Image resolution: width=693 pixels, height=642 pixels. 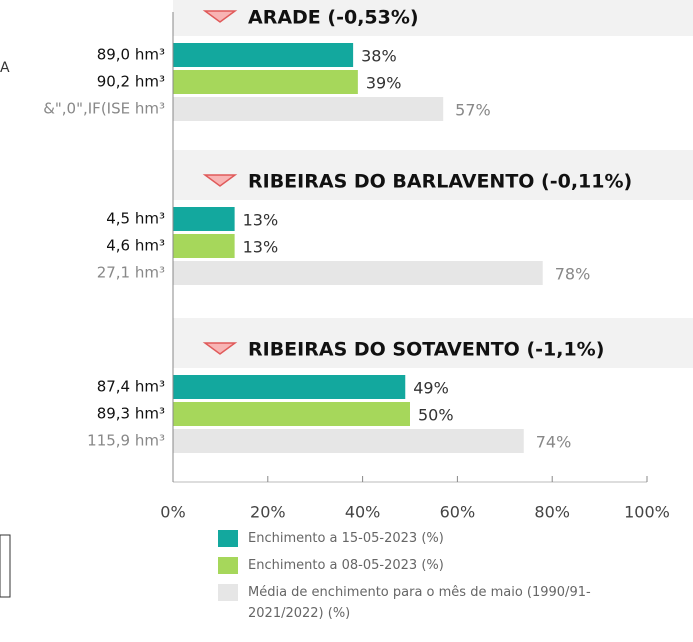 I want to click on volume-label: 4,6 hm³, so click(x=135, y=246).